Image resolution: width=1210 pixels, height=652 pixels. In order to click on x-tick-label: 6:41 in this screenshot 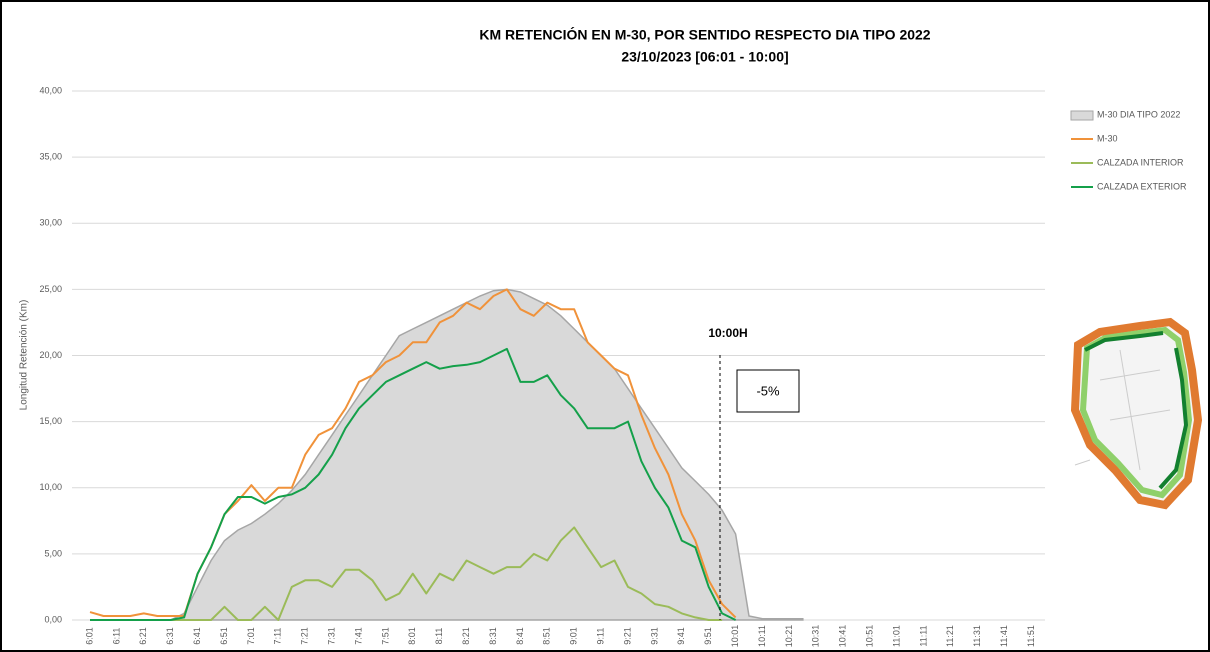, I will do `click(197, 636)`.